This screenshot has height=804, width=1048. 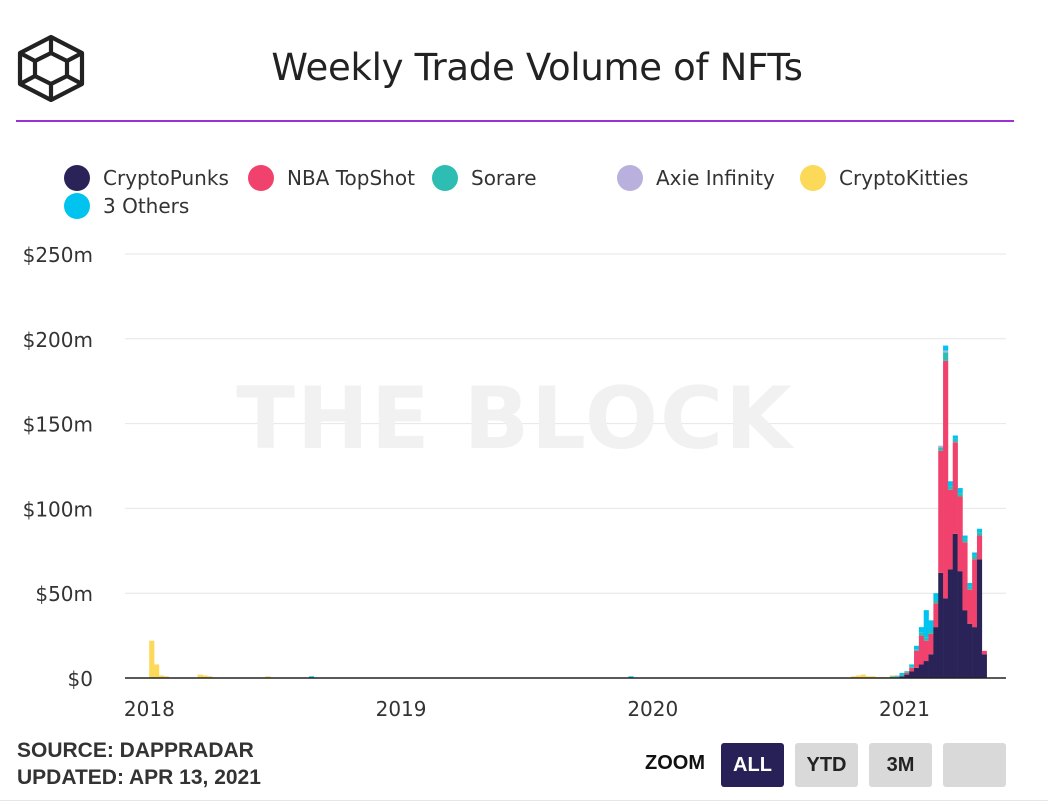 What do you see at coordinates (515, 419) in the screenshot?
I see `watermark: THE BLOCK` at bounding box center [515, 419].